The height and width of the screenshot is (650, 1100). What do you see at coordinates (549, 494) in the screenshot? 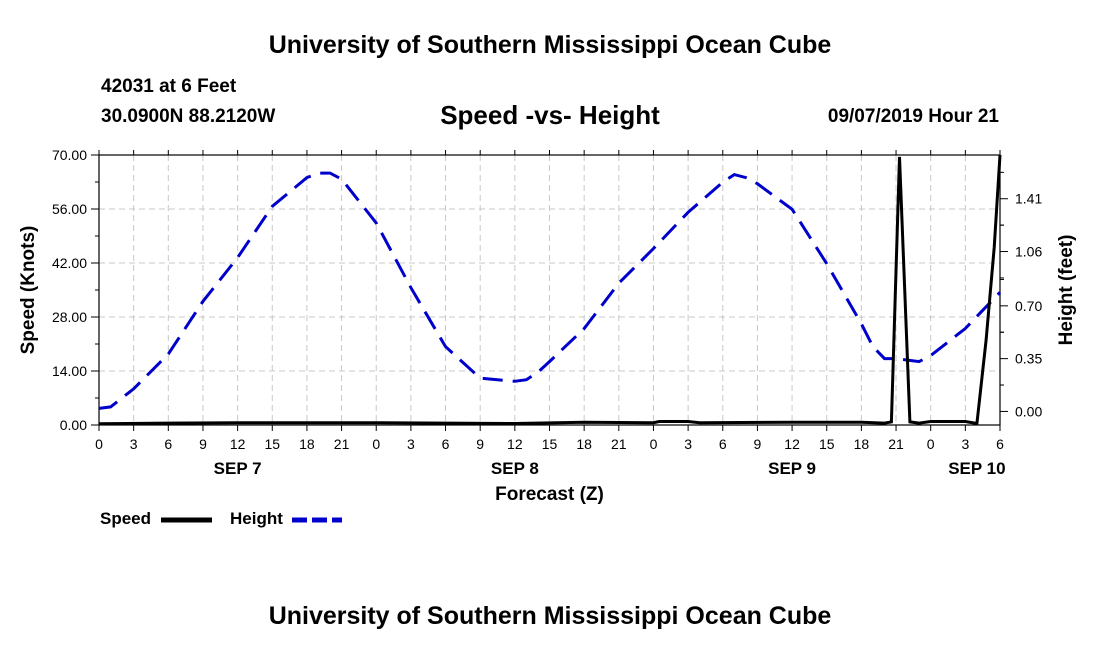
I see `x-axis-label: Forecast (Z)` at bounding box center [549, 494].